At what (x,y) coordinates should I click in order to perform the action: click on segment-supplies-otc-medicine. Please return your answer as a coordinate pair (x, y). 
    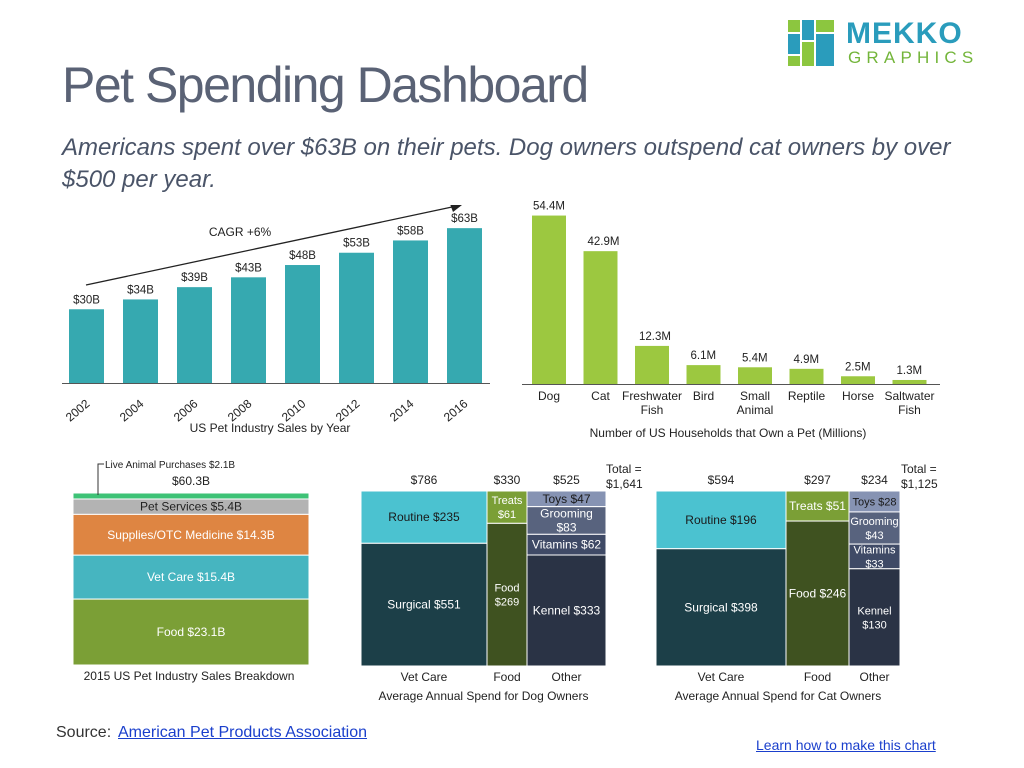
    Looking at the image, I should click on (191, 534).